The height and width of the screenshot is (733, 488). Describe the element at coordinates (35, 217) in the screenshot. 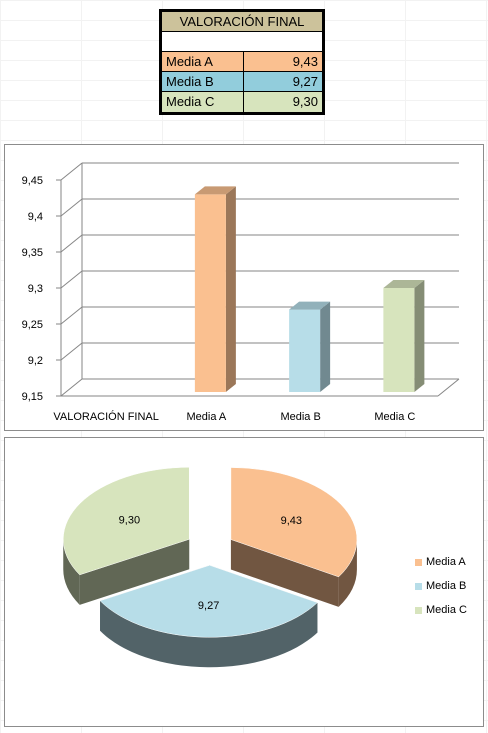

I see `bar-ytick-label: 9,4` at that location.